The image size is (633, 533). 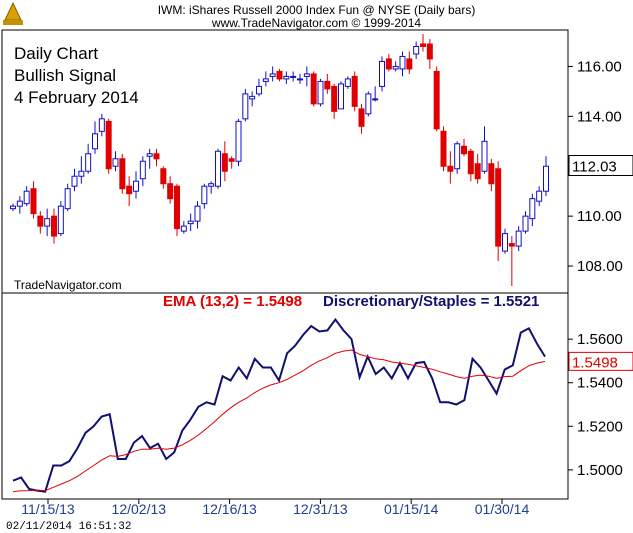 I want to click on annotation-line-3: 4 February 2014, so click(x=76, y=97).